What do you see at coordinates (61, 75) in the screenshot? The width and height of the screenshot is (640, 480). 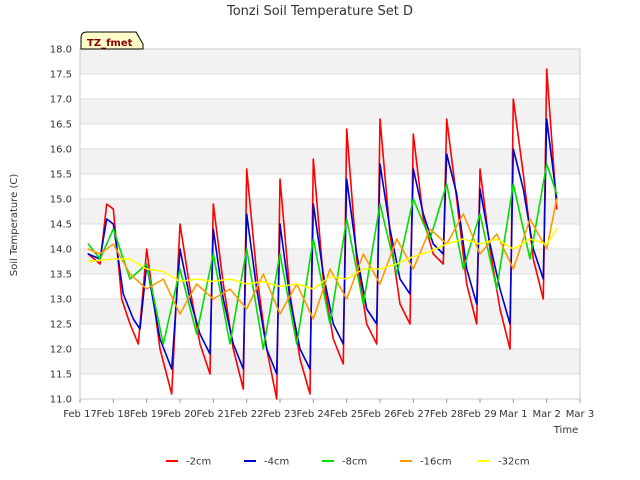 I see `y-tick-label: 17.5` at bounding box center [61, 75].